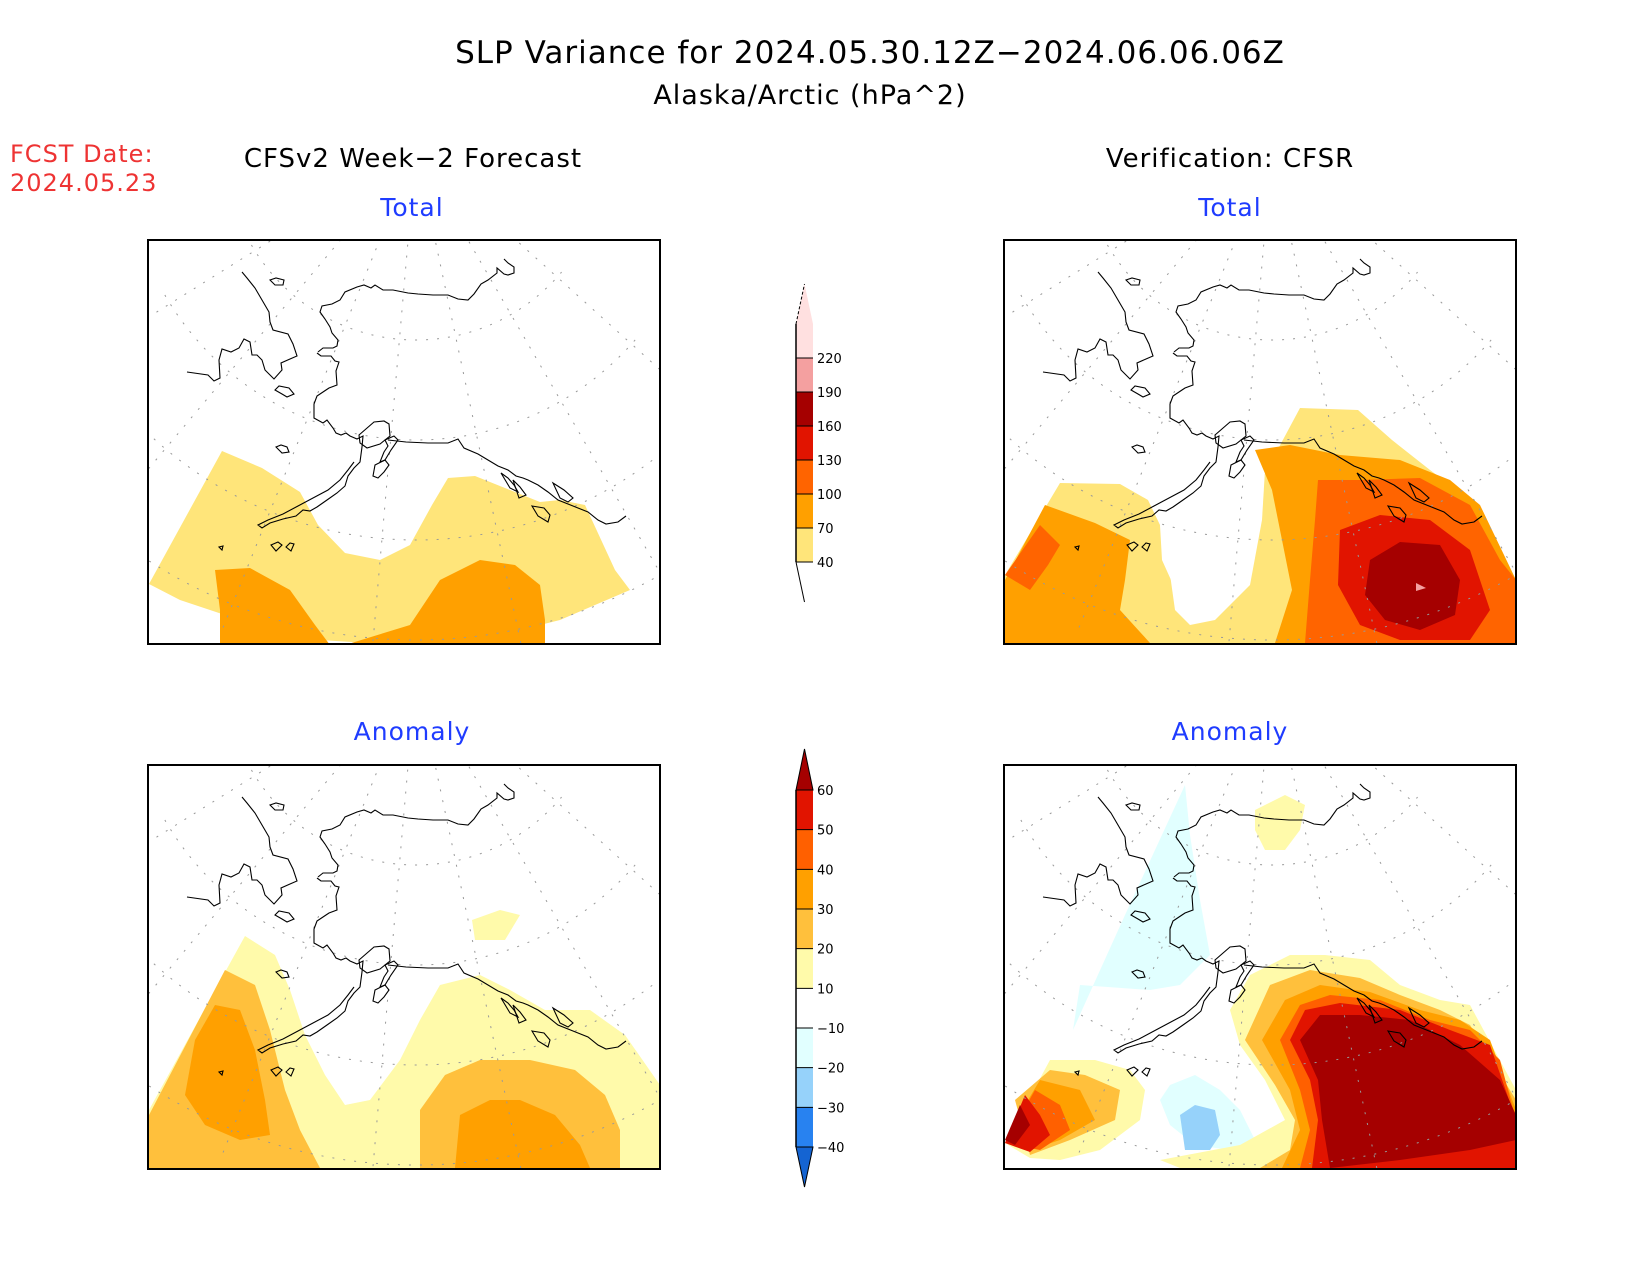  What do you see at coordinates (800, 304) in the screenshot?
I see `colorbar-arrow-outline` at bounding box center [800, 304].